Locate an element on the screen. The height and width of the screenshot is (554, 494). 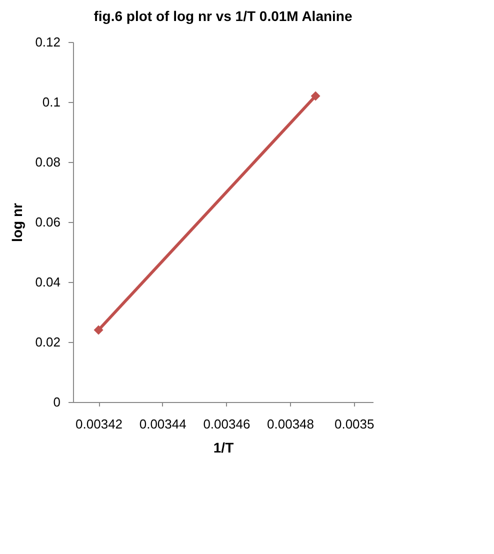
chart-title: fig.6 plot of log nr vs 1/T 0.01M Alanine is located at coordinates (223, 16).